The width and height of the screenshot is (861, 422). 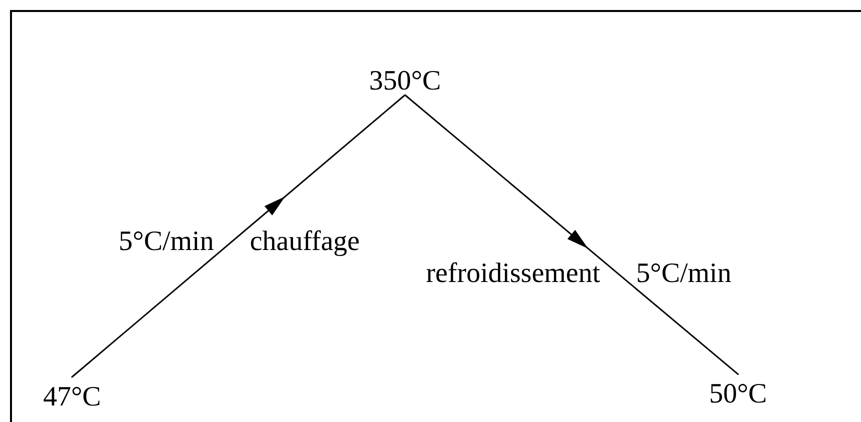 What do you see at coordinates (305, 242) in the screenshot?
I see `annotation: chauffage` at bounding box center [305, 242].